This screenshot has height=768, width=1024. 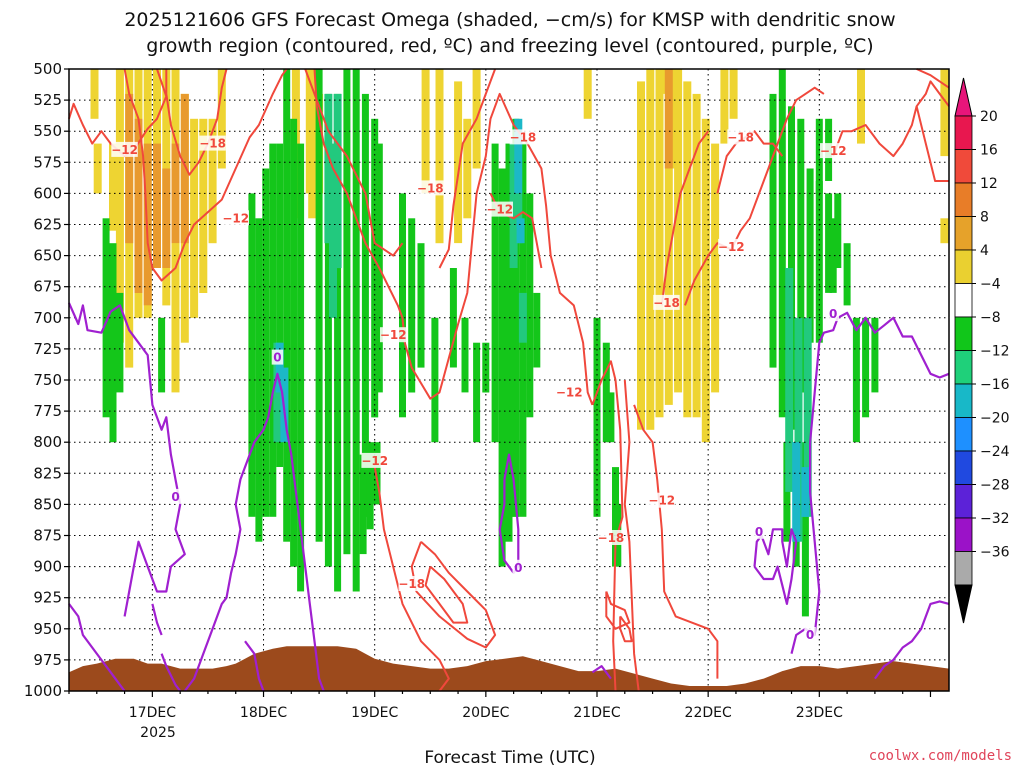 I want to click on y-tick-label: 725, so click(x=47, y=349).